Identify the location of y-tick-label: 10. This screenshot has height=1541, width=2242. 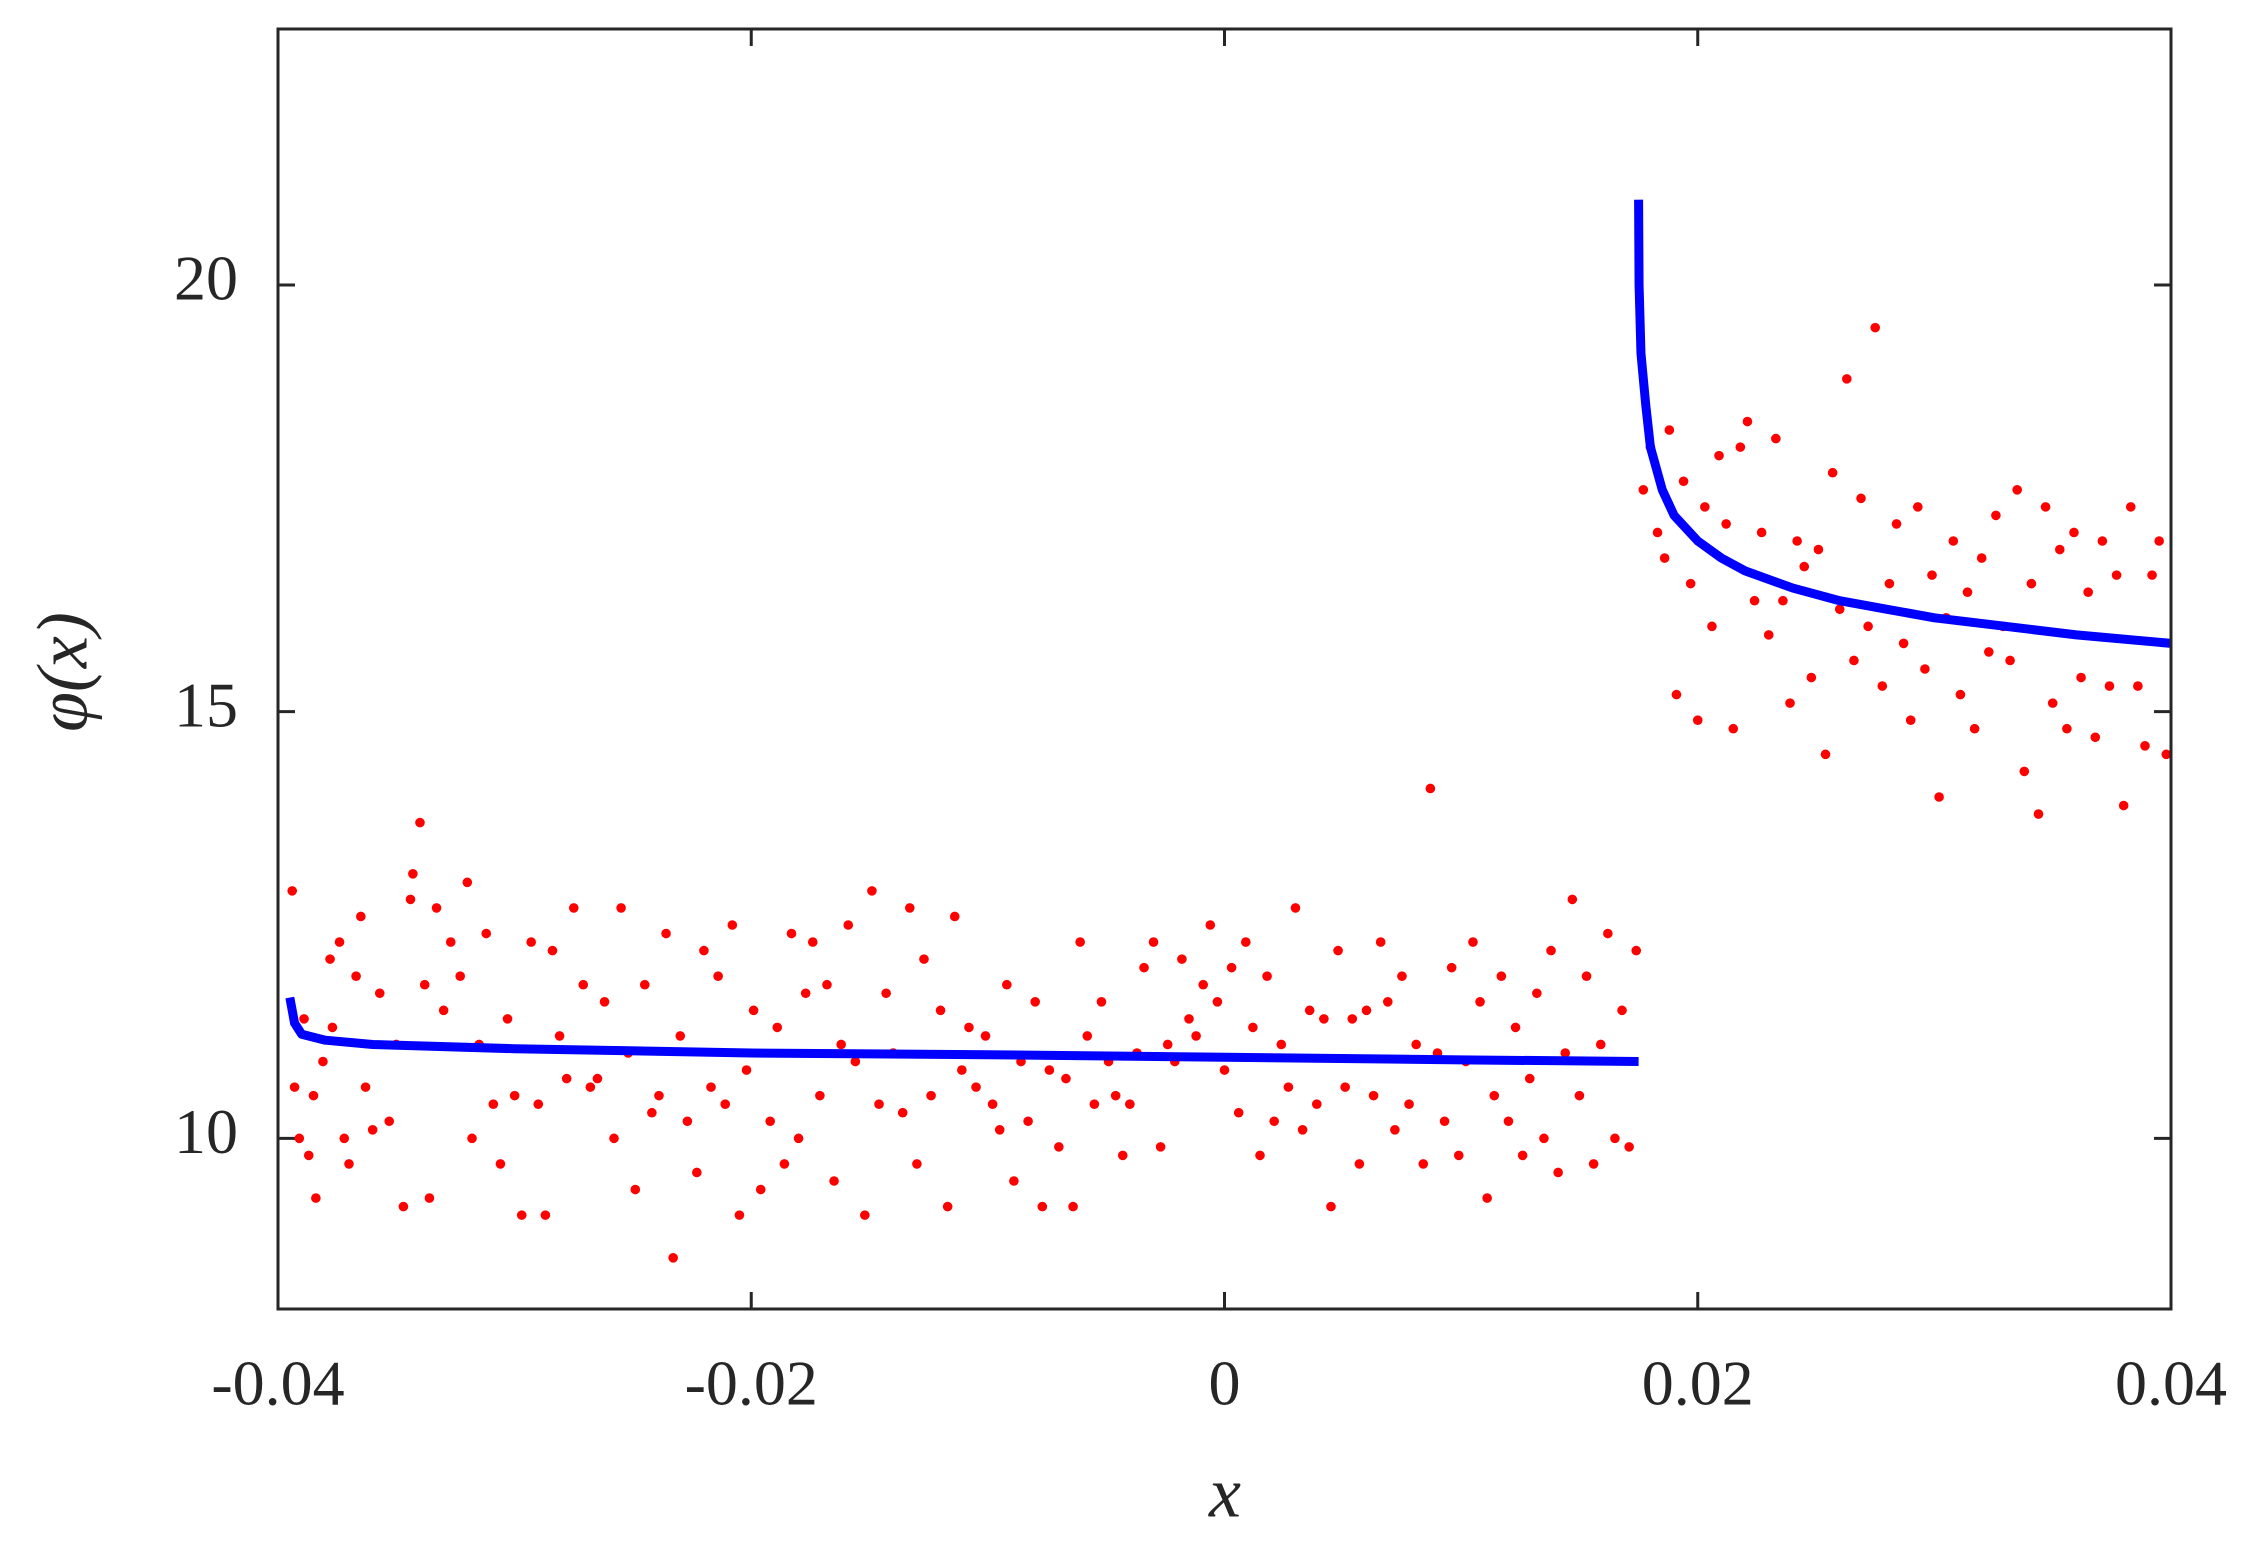
(206, 1131).